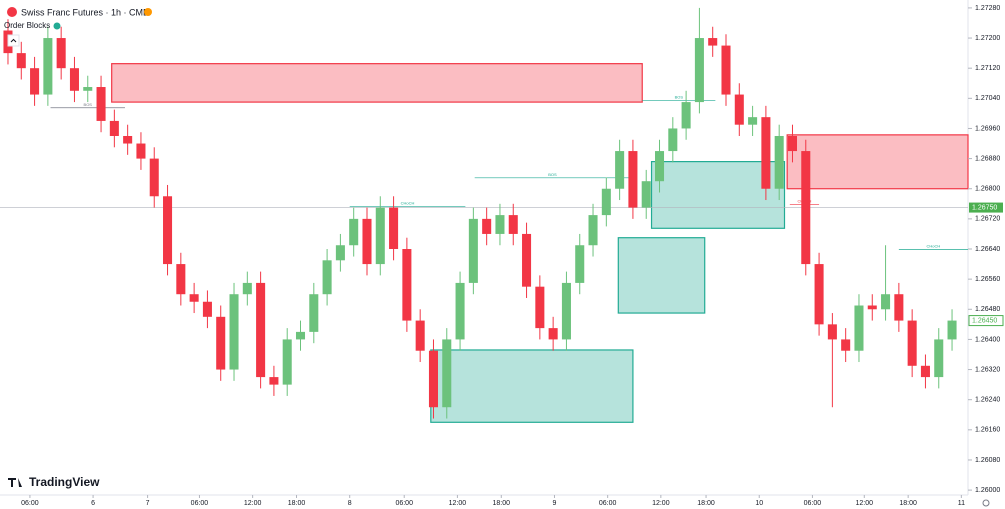 The width and height of the screenshot is (1005, 509). Describe the element at coordinates (987, 339) in the screenshot. I see `y-tick-label: 1.26400` at that location.